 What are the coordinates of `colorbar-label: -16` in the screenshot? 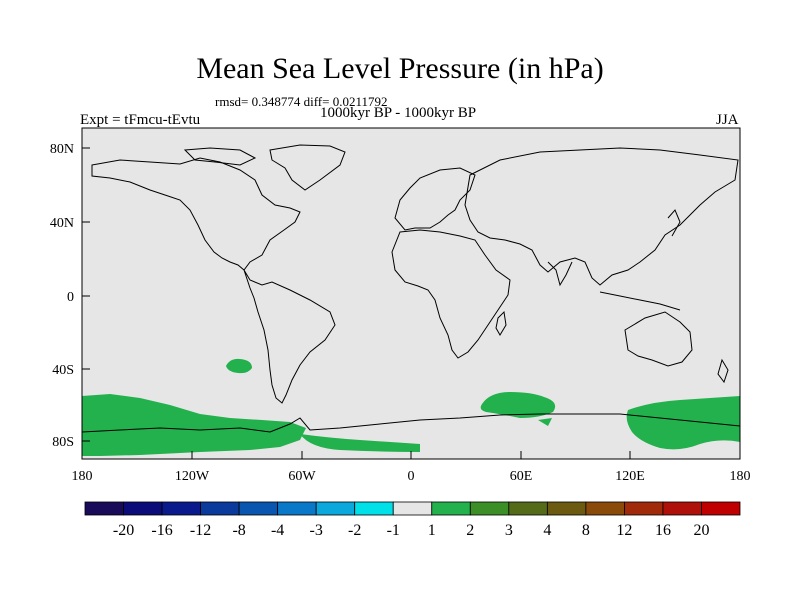 It's located at (161, 530).